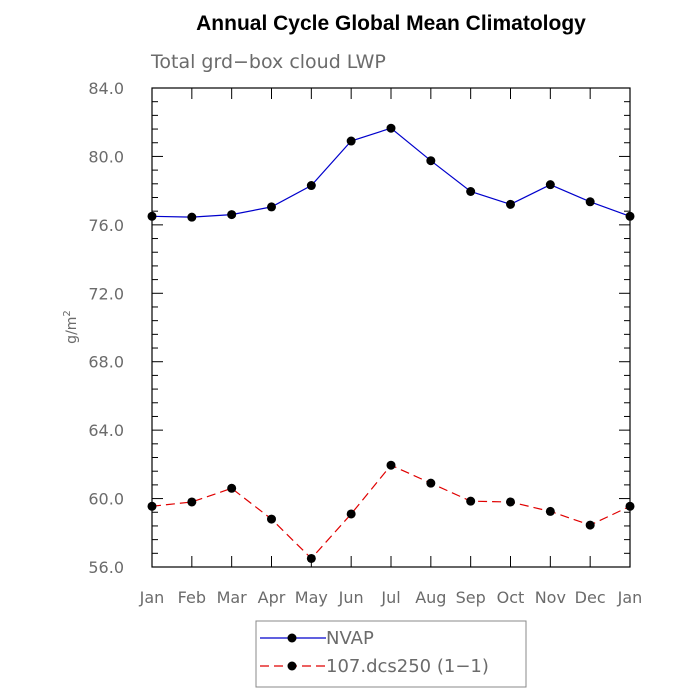  Describe the element at coordinates (511, 597) in the screenshot. I see `x-tick-label: Oct` at that location.